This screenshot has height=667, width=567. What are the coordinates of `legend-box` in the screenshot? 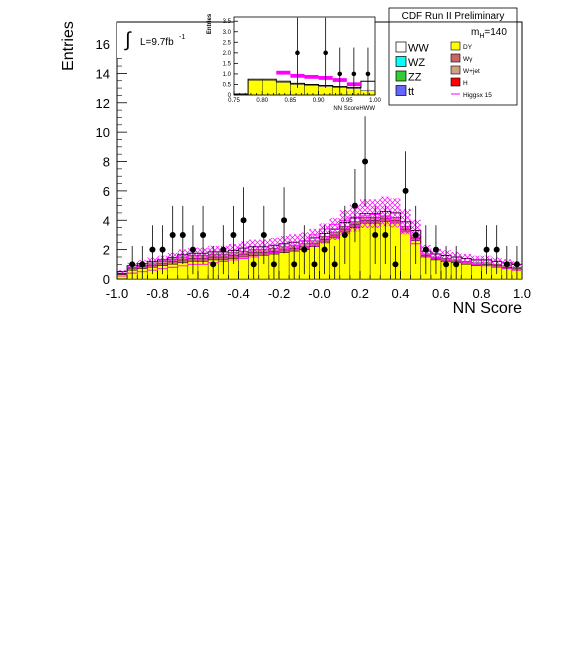 It's located at (453, 63).